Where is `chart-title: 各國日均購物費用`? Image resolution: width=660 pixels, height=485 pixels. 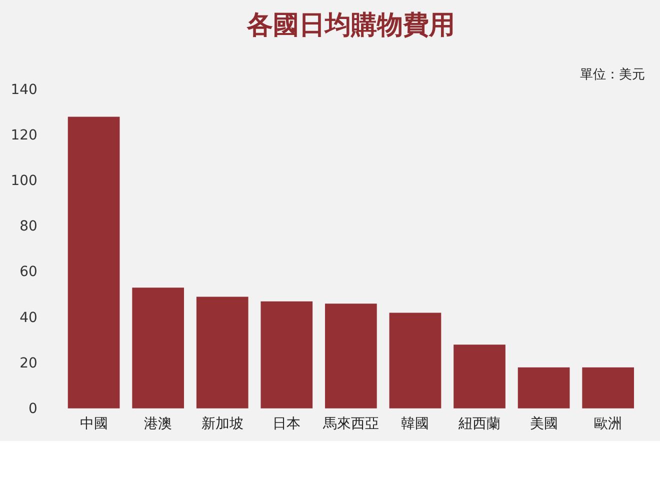 chart-title: 各國日均購物費用 is located at coordinates (350, 25).